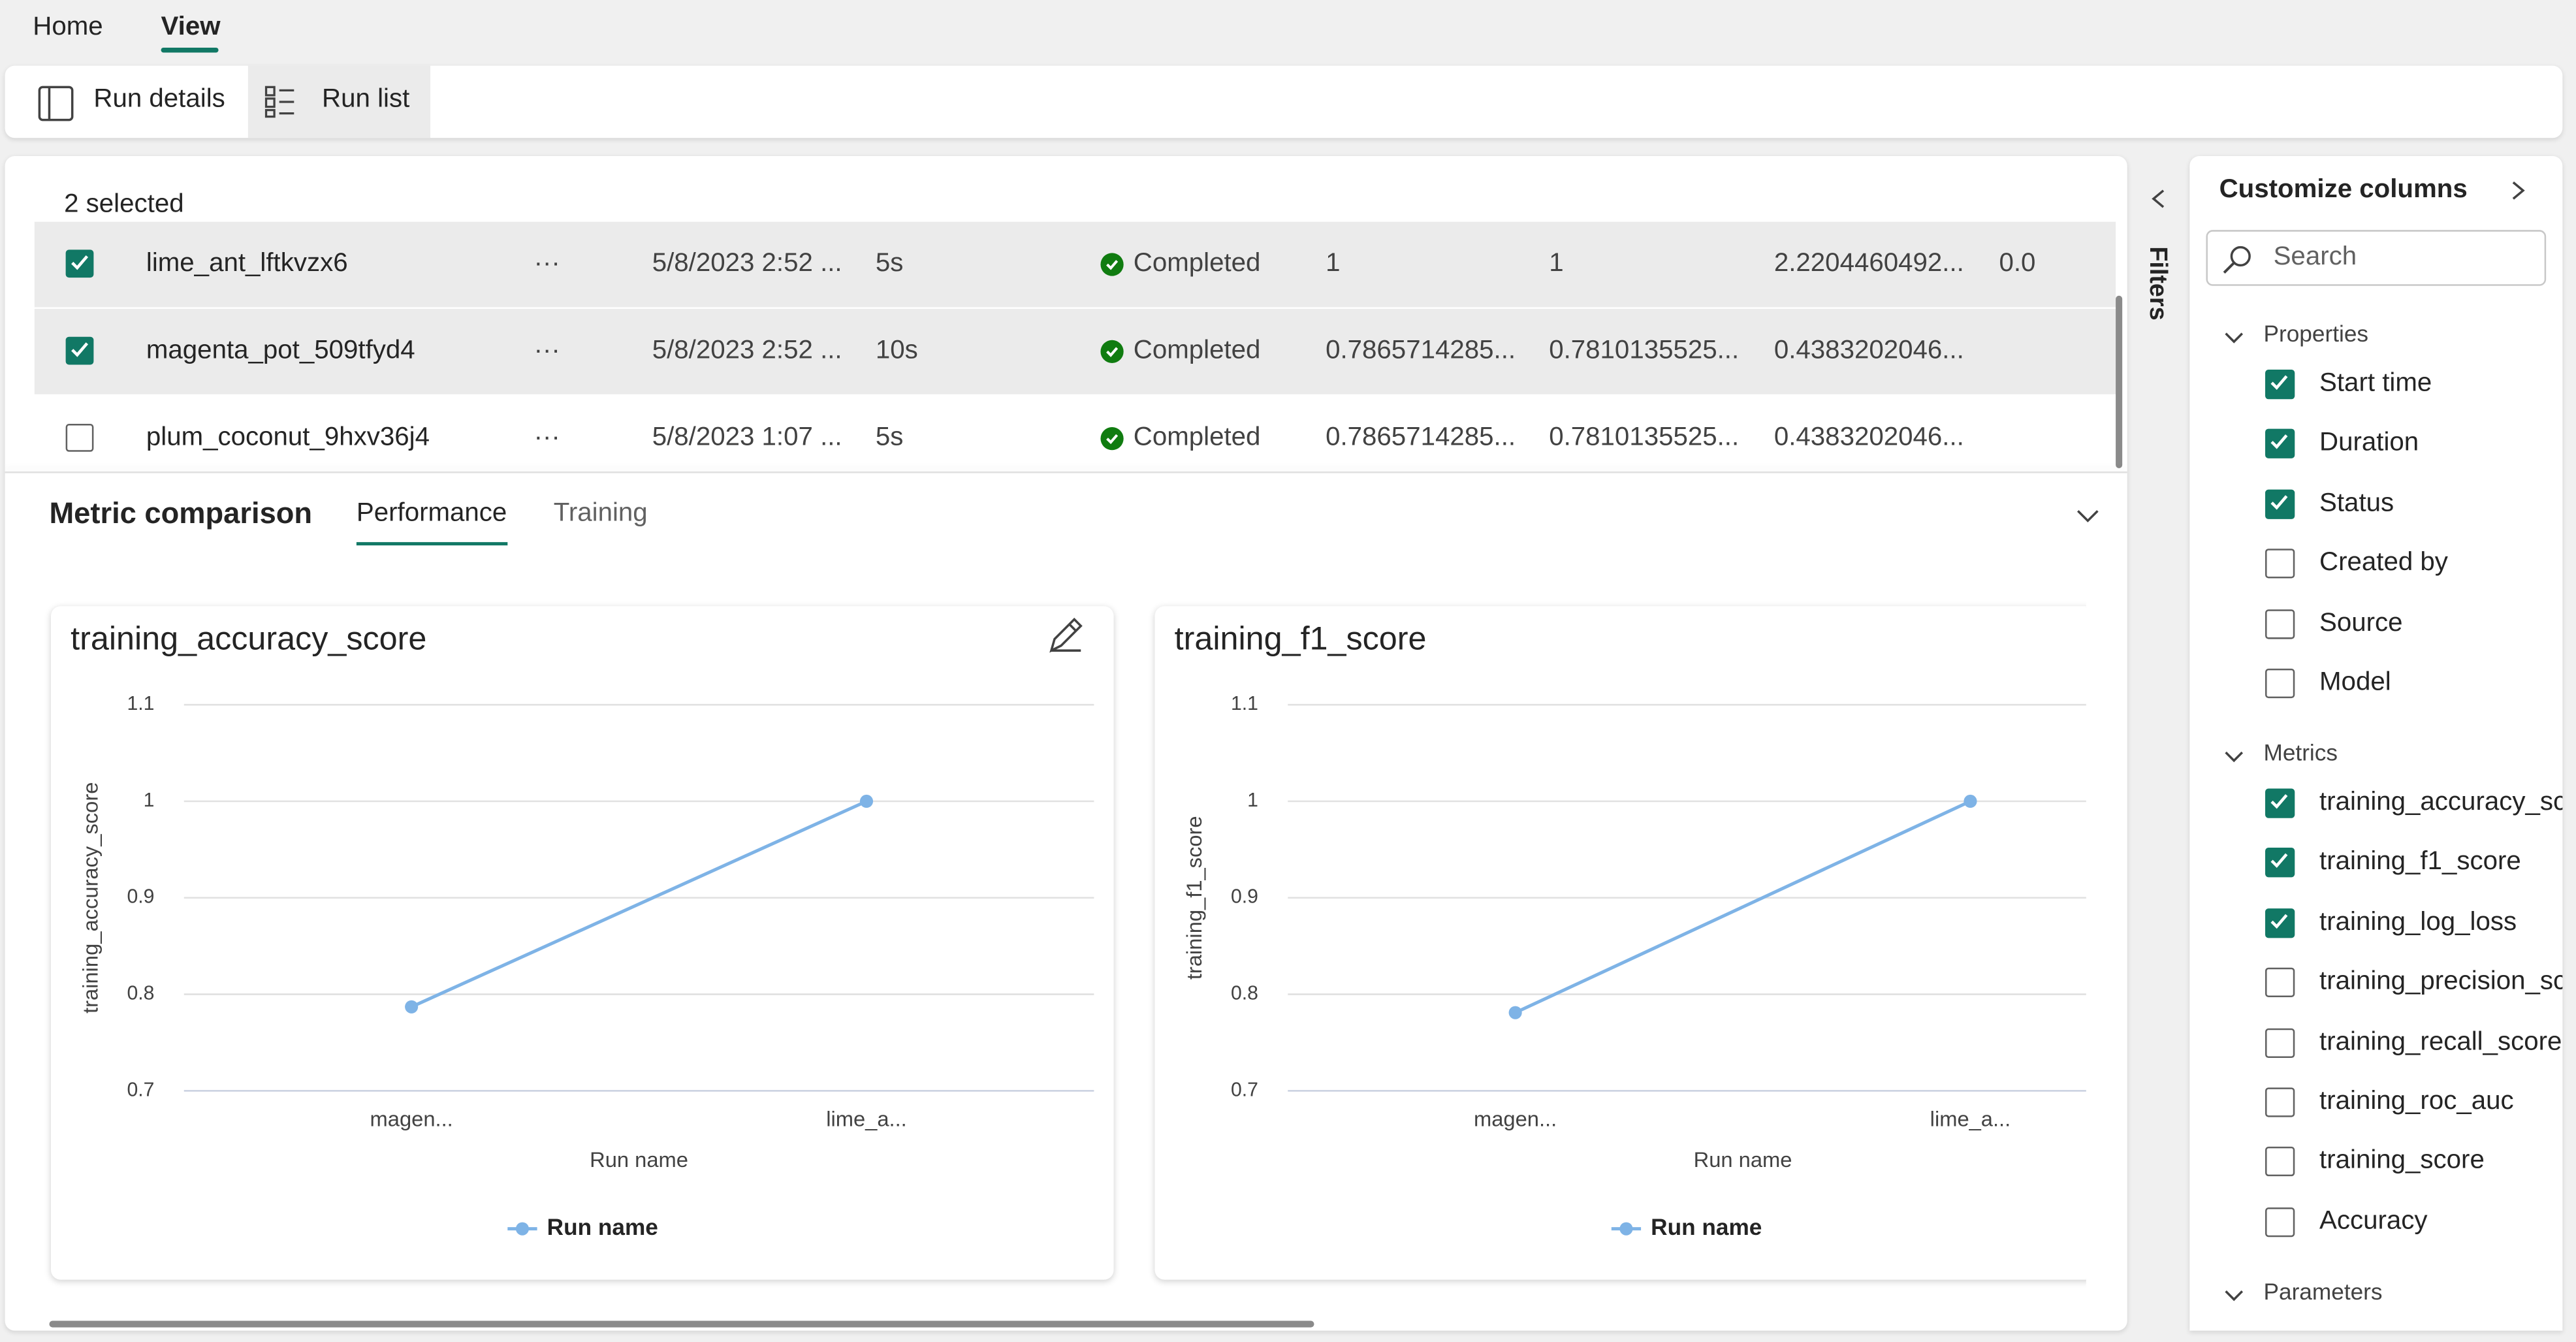  Describe the element at coordinates (2355, 682) in the screenshot. I see `column-option: Model` at that location.